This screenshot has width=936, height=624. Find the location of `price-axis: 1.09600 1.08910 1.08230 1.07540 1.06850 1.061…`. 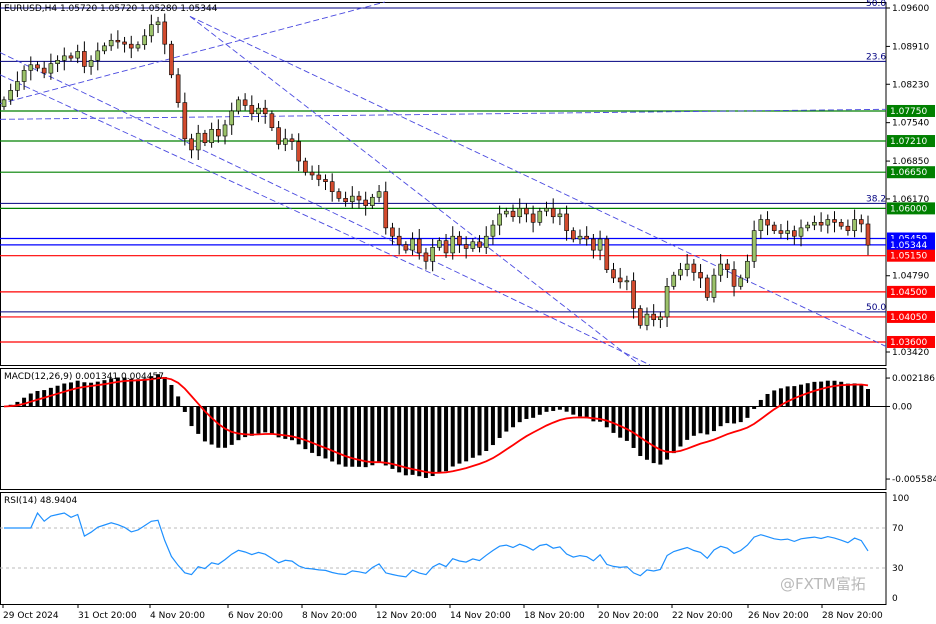

price-axis: 1.09600 1.08910 1.08230 1.07540 1.06850 1.061… is located at coordinates (907, 181).